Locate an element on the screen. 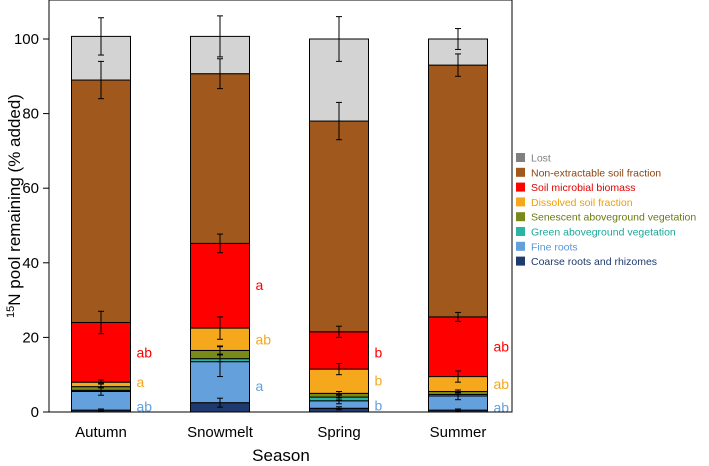 The height and width of the screenshot is (466, 709). y-axis-ticks: 0 20 40 60 80 100 is located at coordinates (32, 226).